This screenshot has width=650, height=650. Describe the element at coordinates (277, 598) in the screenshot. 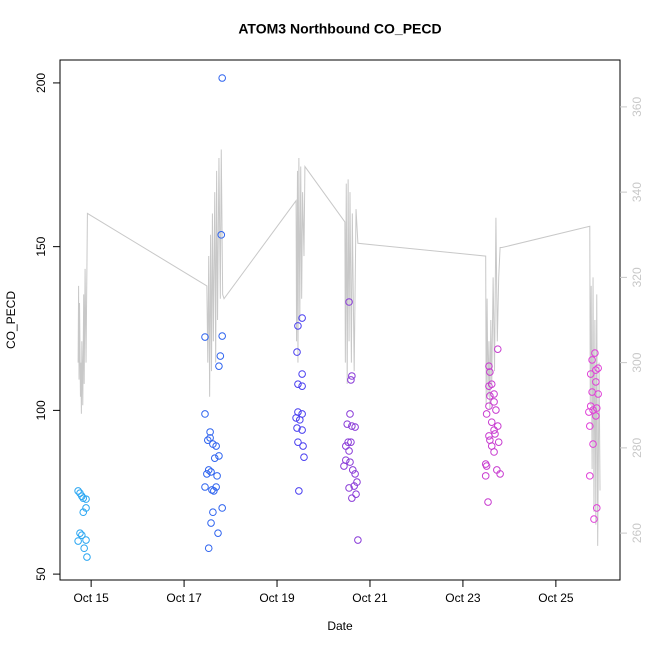

I see `x-tick-label: Oct 19` at that location.